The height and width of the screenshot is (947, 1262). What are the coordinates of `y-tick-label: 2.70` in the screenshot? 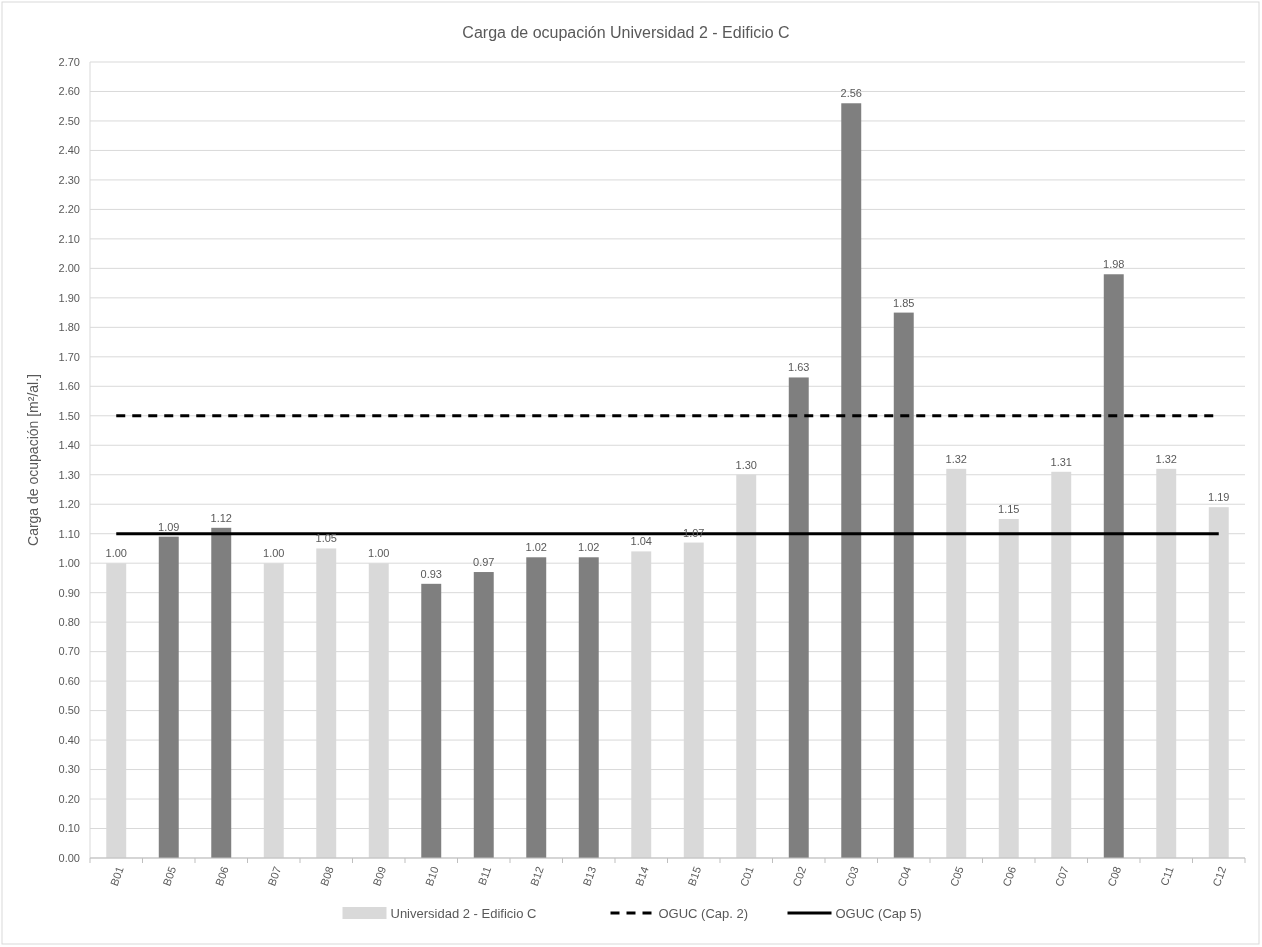 It's located at (69, 61).